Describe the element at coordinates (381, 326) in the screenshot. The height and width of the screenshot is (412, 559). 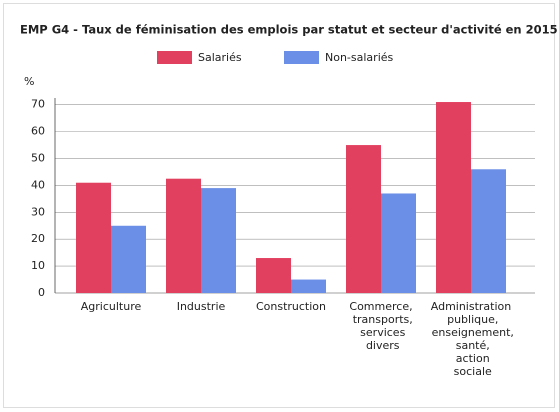
I see `x-tick-label: Commerce, transports, services divers` at that location.